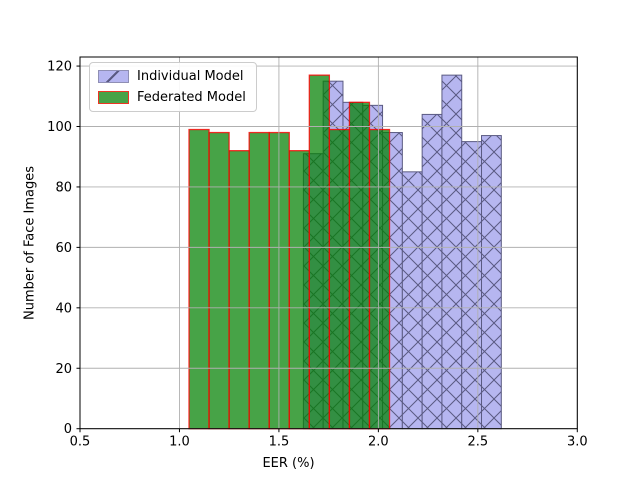  I want to click on legend-label-individual-model: Individual Model, so click(190, 76).